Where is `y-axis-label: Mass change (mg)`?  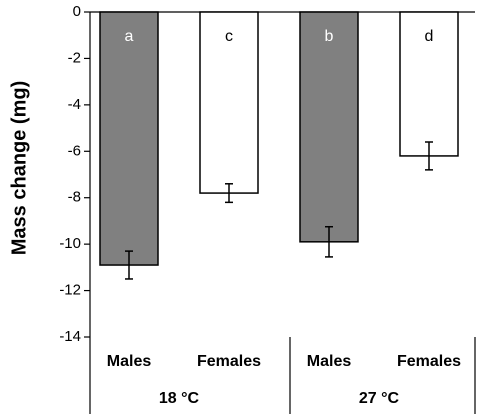 y-axis-label: Mass change (mg) is located at coordinates (19, 168).